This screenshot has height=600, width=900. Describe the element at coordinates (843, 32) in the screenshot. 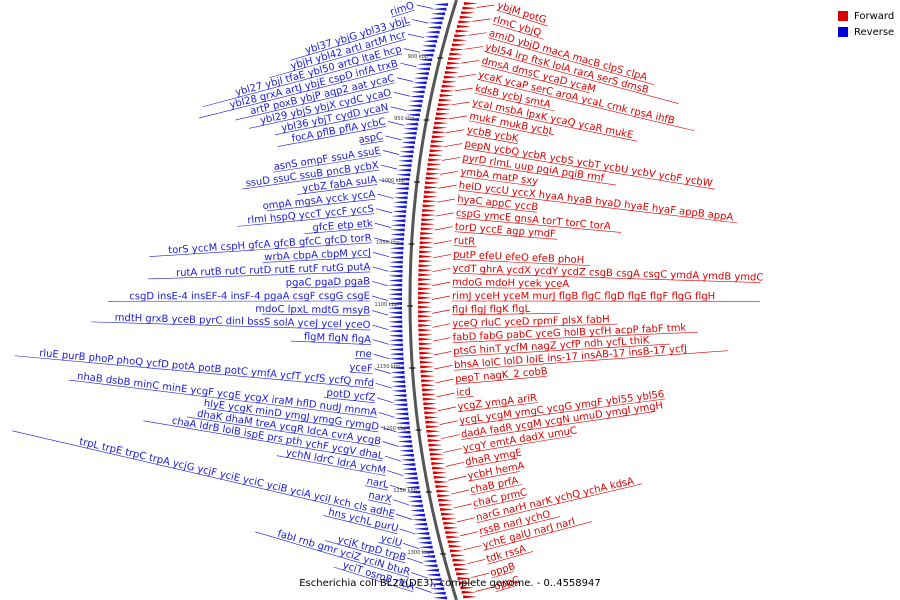

I see `reverse-swatch` at that location.